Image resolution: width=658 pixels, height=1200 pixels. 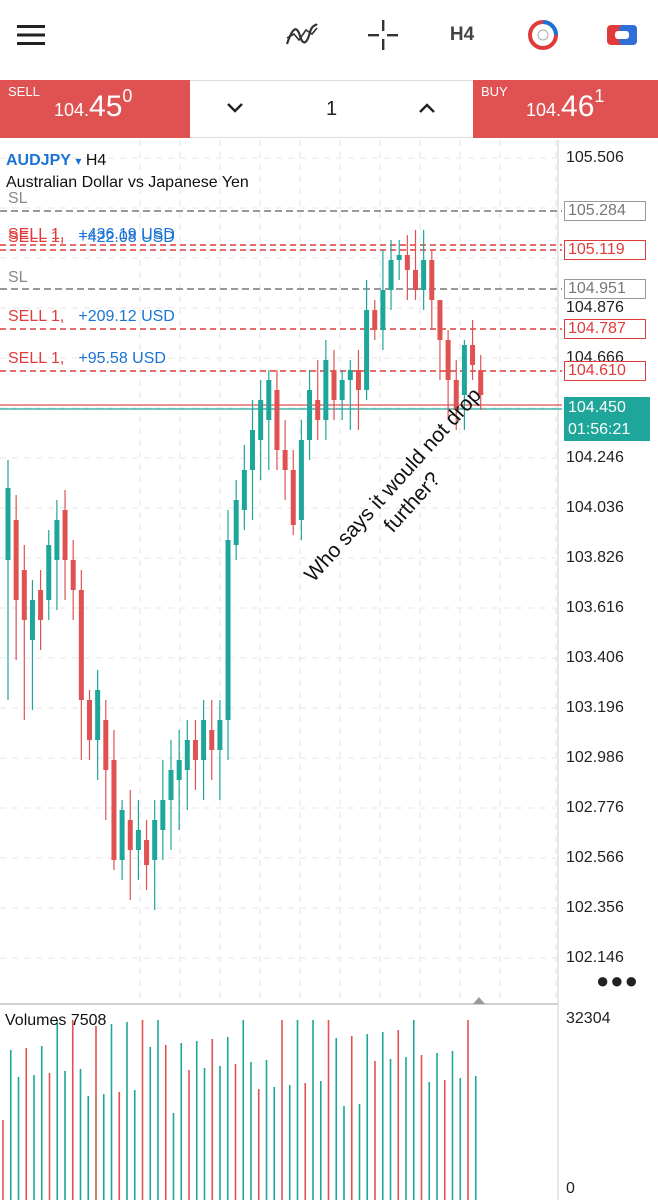 What do you see at coordinates (595, 607) in the screenshot?
I see `price-tick: 103.616` at bounding box center [595, 607].